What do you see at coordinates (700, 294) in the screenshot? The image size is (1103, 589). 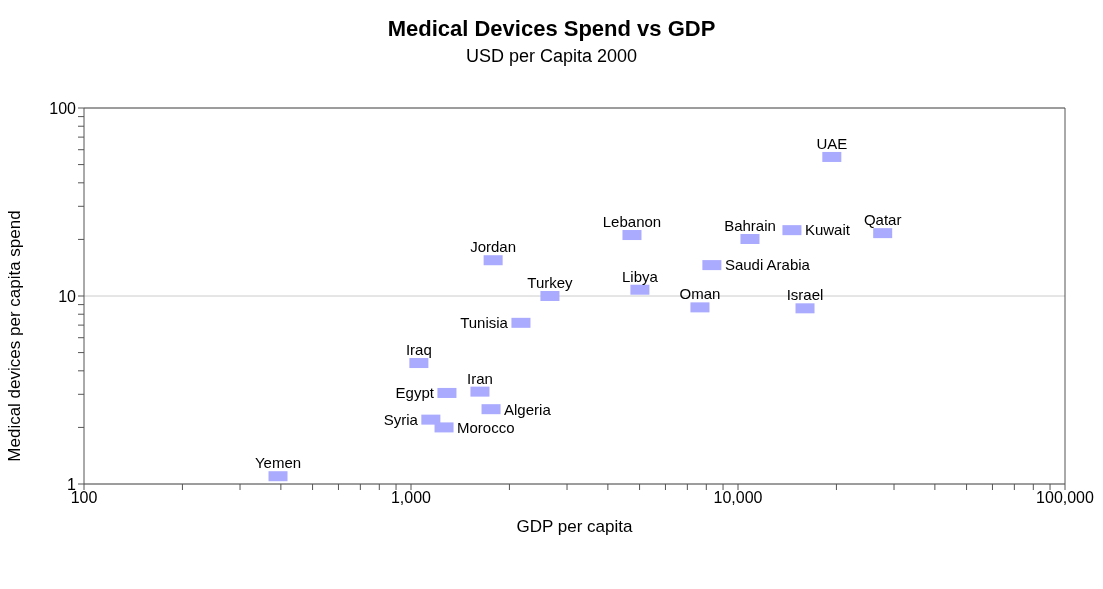 I see `annotation: Oman` at bounding box center [700, 294].